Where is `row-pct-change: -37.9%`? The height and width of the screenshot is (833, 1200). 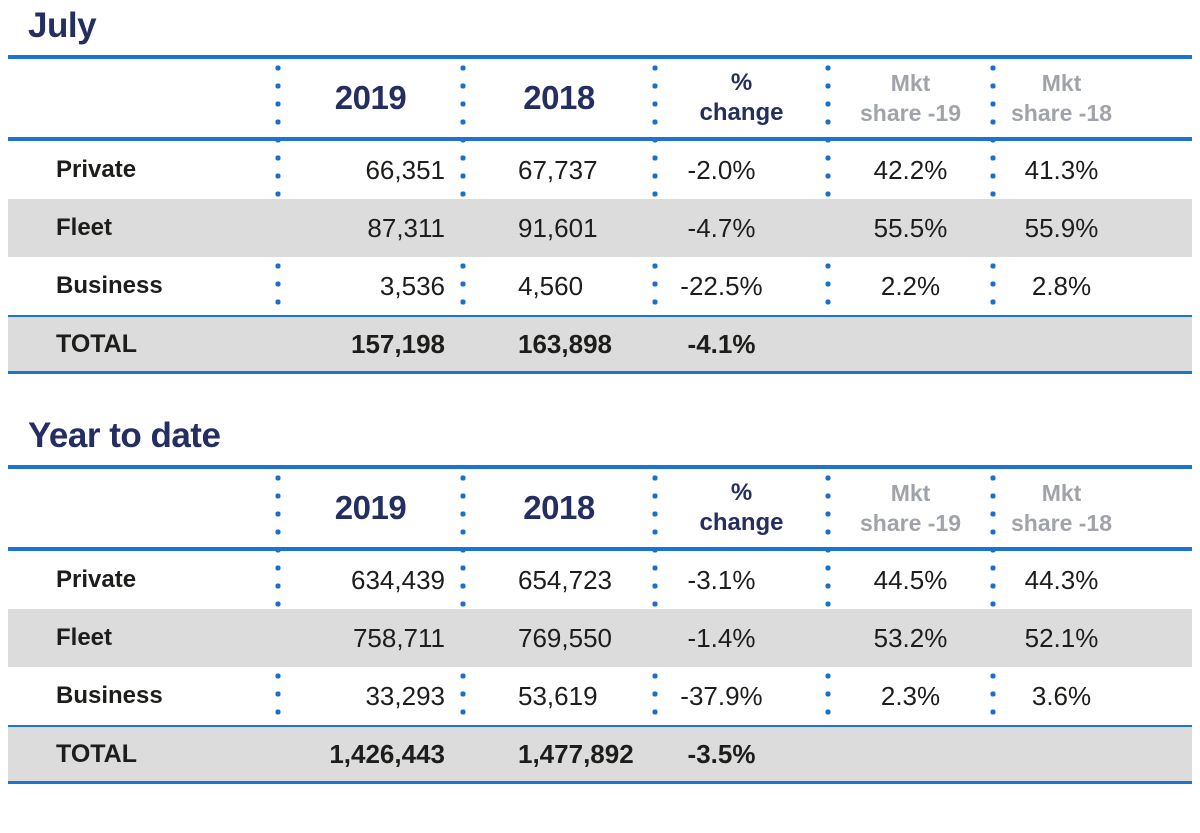
row-pct-change: -37.9% is located at coordinates (721, 695).